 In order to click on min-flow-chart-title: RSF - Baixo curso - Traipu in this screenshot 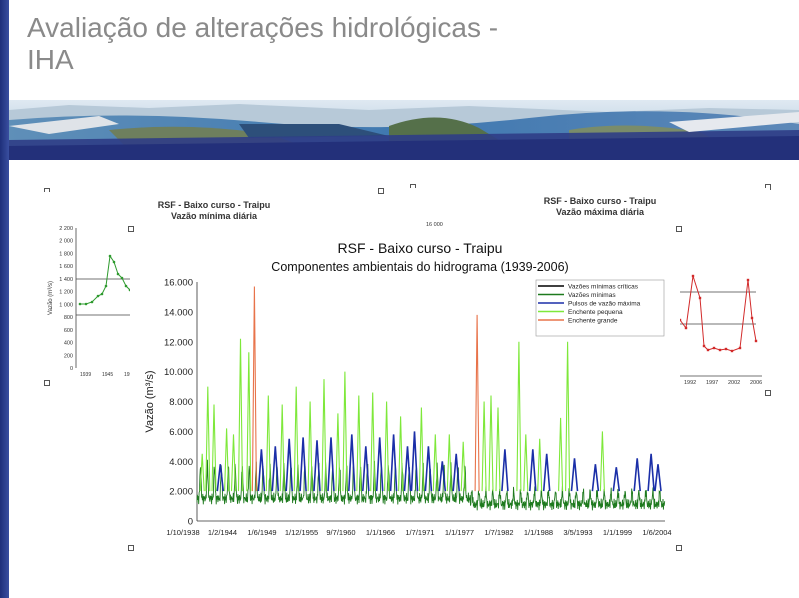, I will do `click(214, 205)`.